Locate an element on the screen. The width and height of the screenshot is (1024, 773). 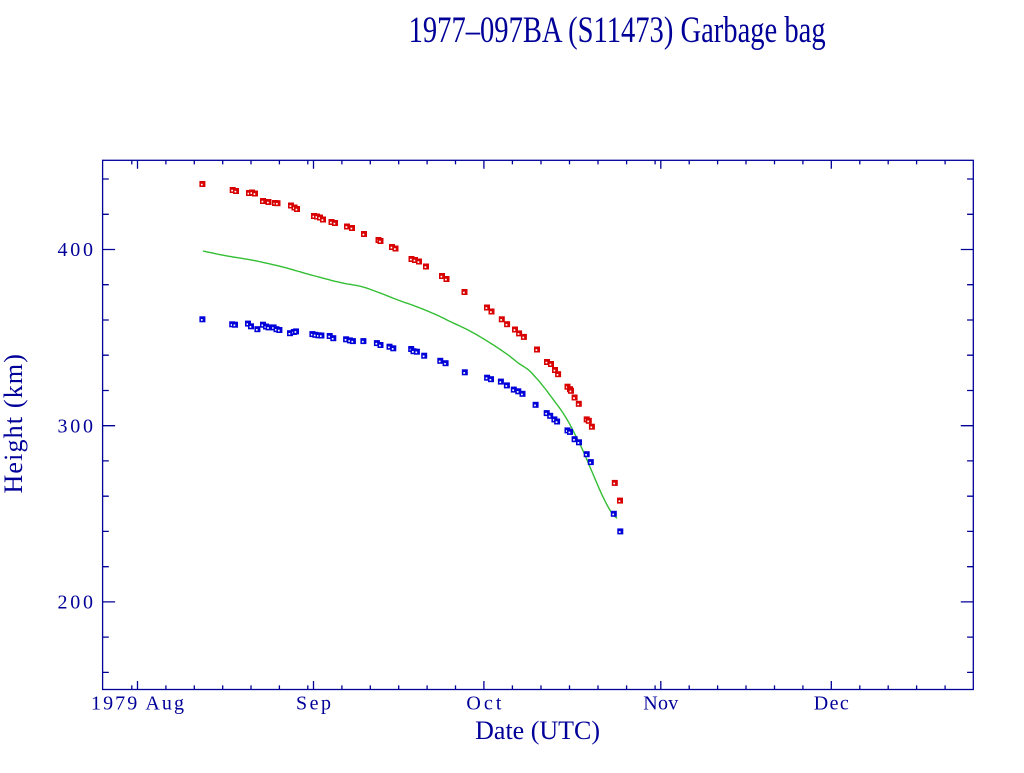
svg-text: 200 is located at coordinates (76, 603).